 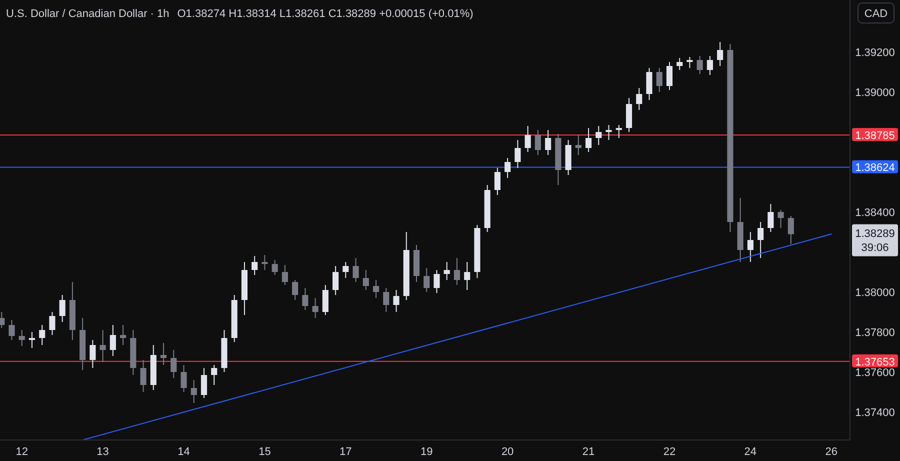 What do you see at coordinates (875, 213) in the screenshot?
I see `y-tick-label: 1.38400` at bounding box center [875, 213].